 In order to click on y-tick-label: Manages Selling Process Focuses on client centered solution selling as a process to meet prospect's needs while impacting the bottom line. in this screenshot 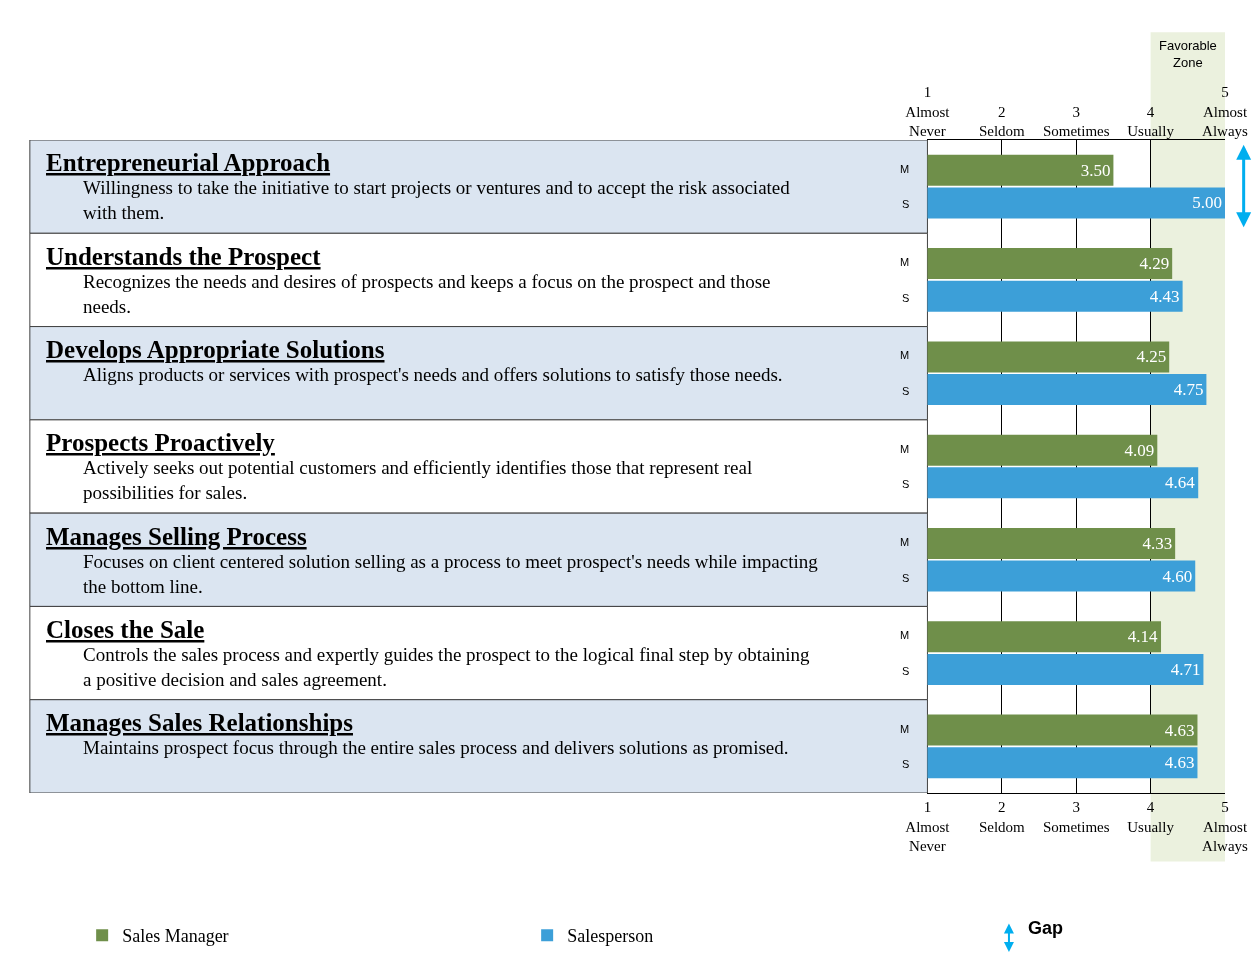, I will do `click(432, 560)`.